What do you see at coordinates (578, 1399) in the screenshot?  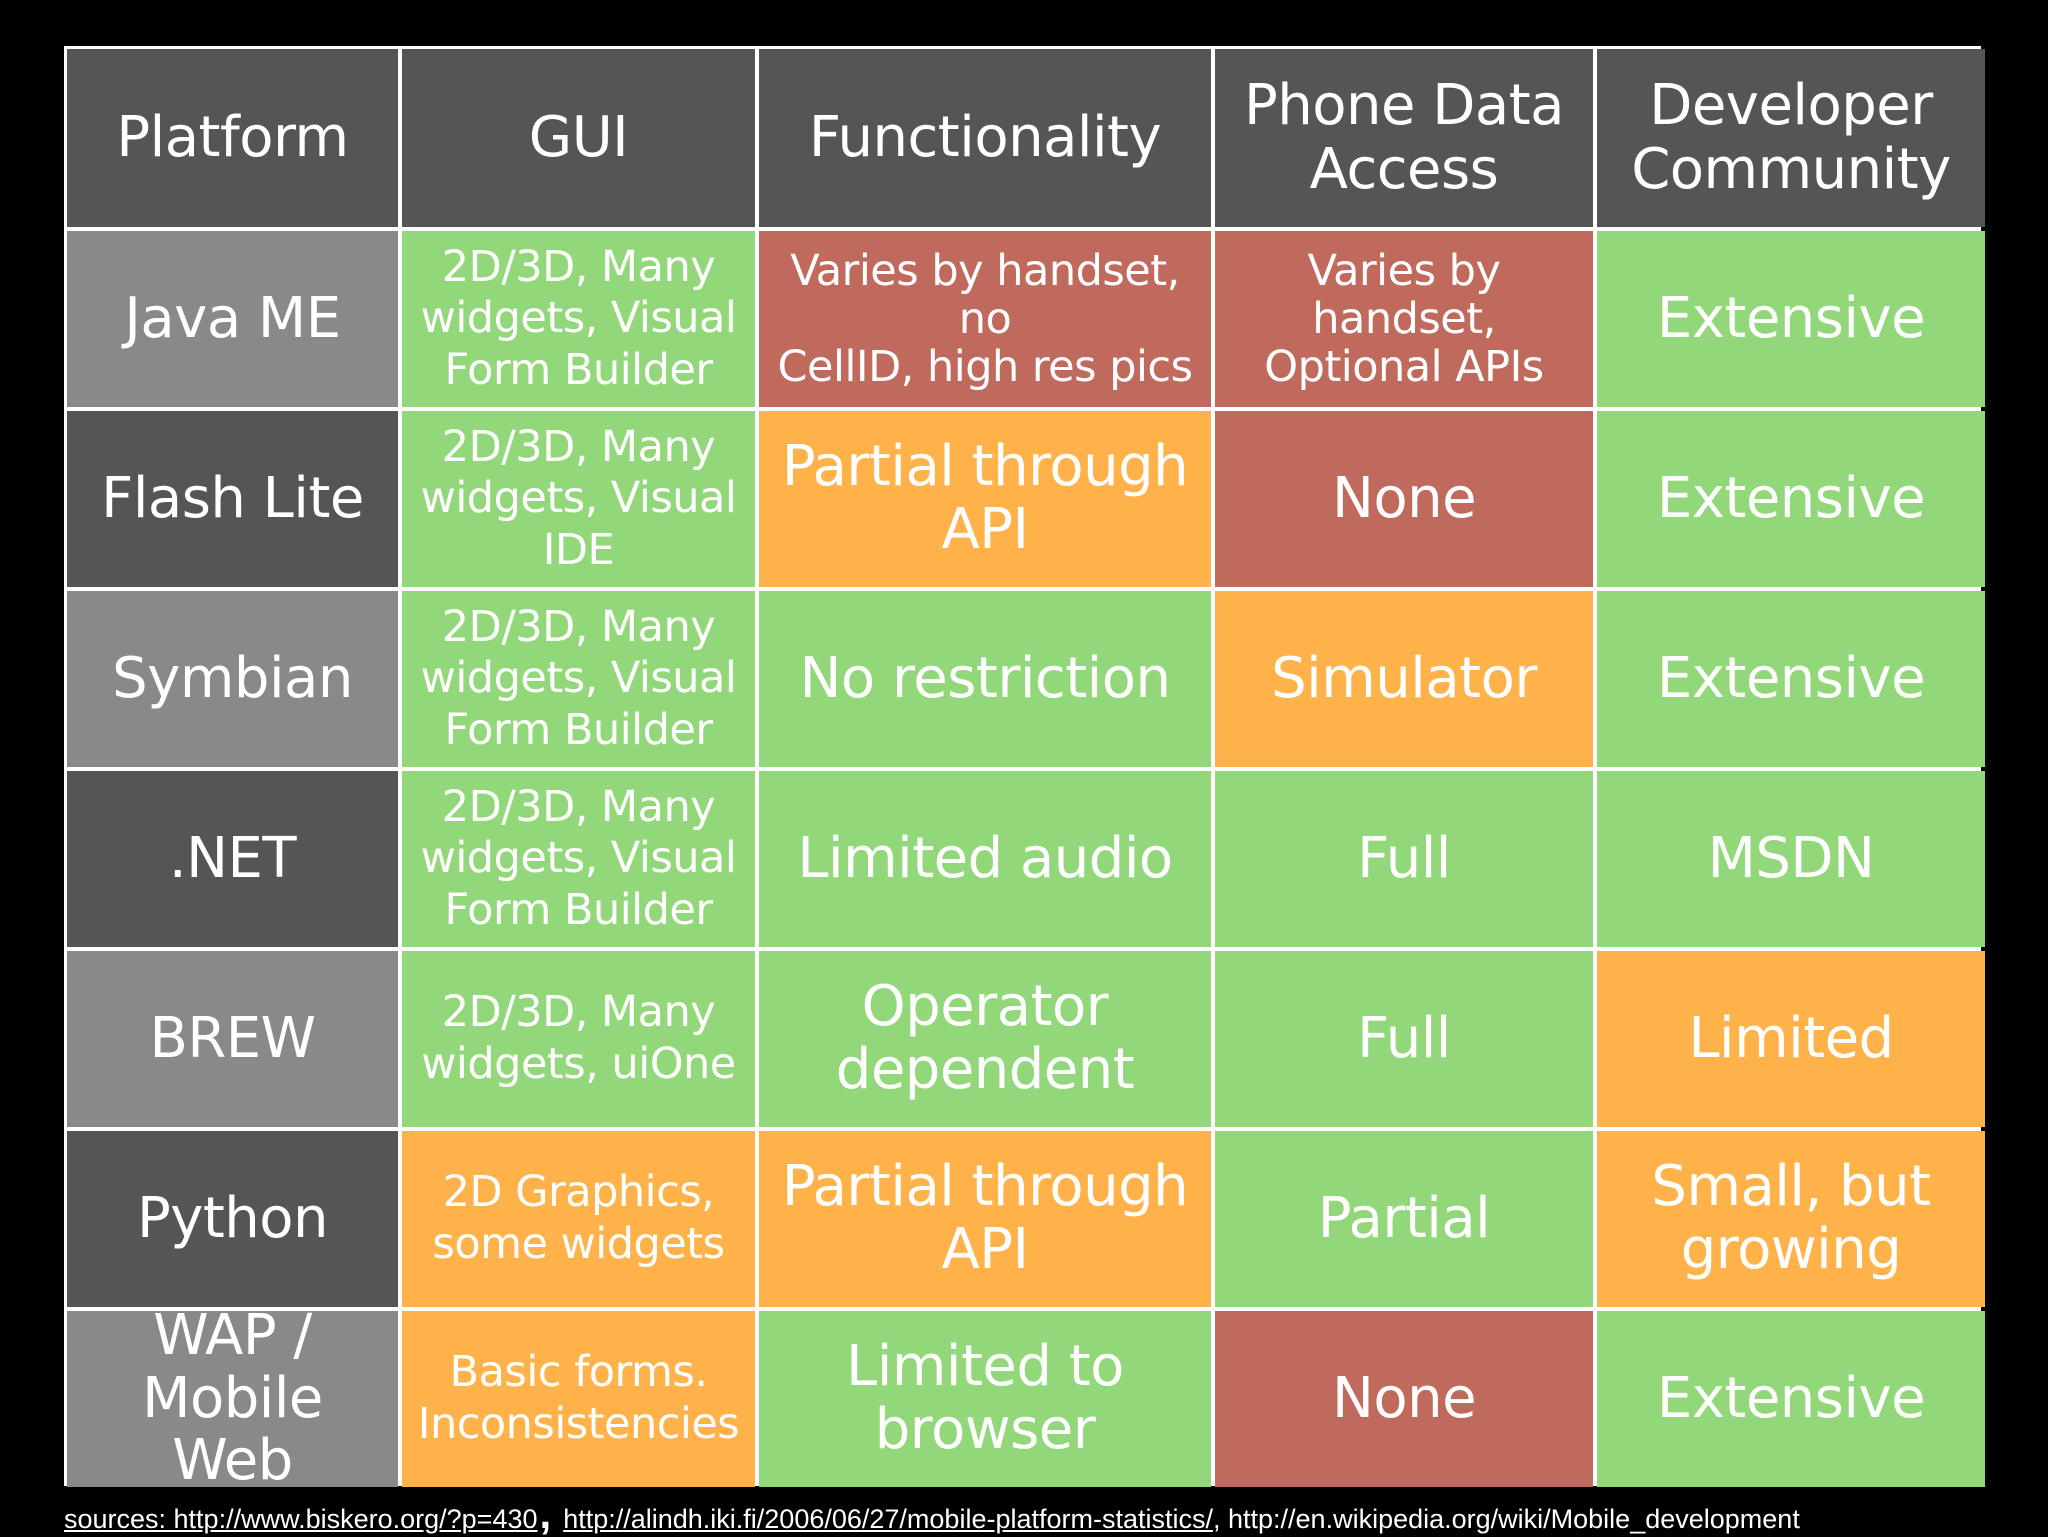 I see `gui-wap-mobile-web: Basic forms. Inconsistencies` at bounding box center [578, 1399].